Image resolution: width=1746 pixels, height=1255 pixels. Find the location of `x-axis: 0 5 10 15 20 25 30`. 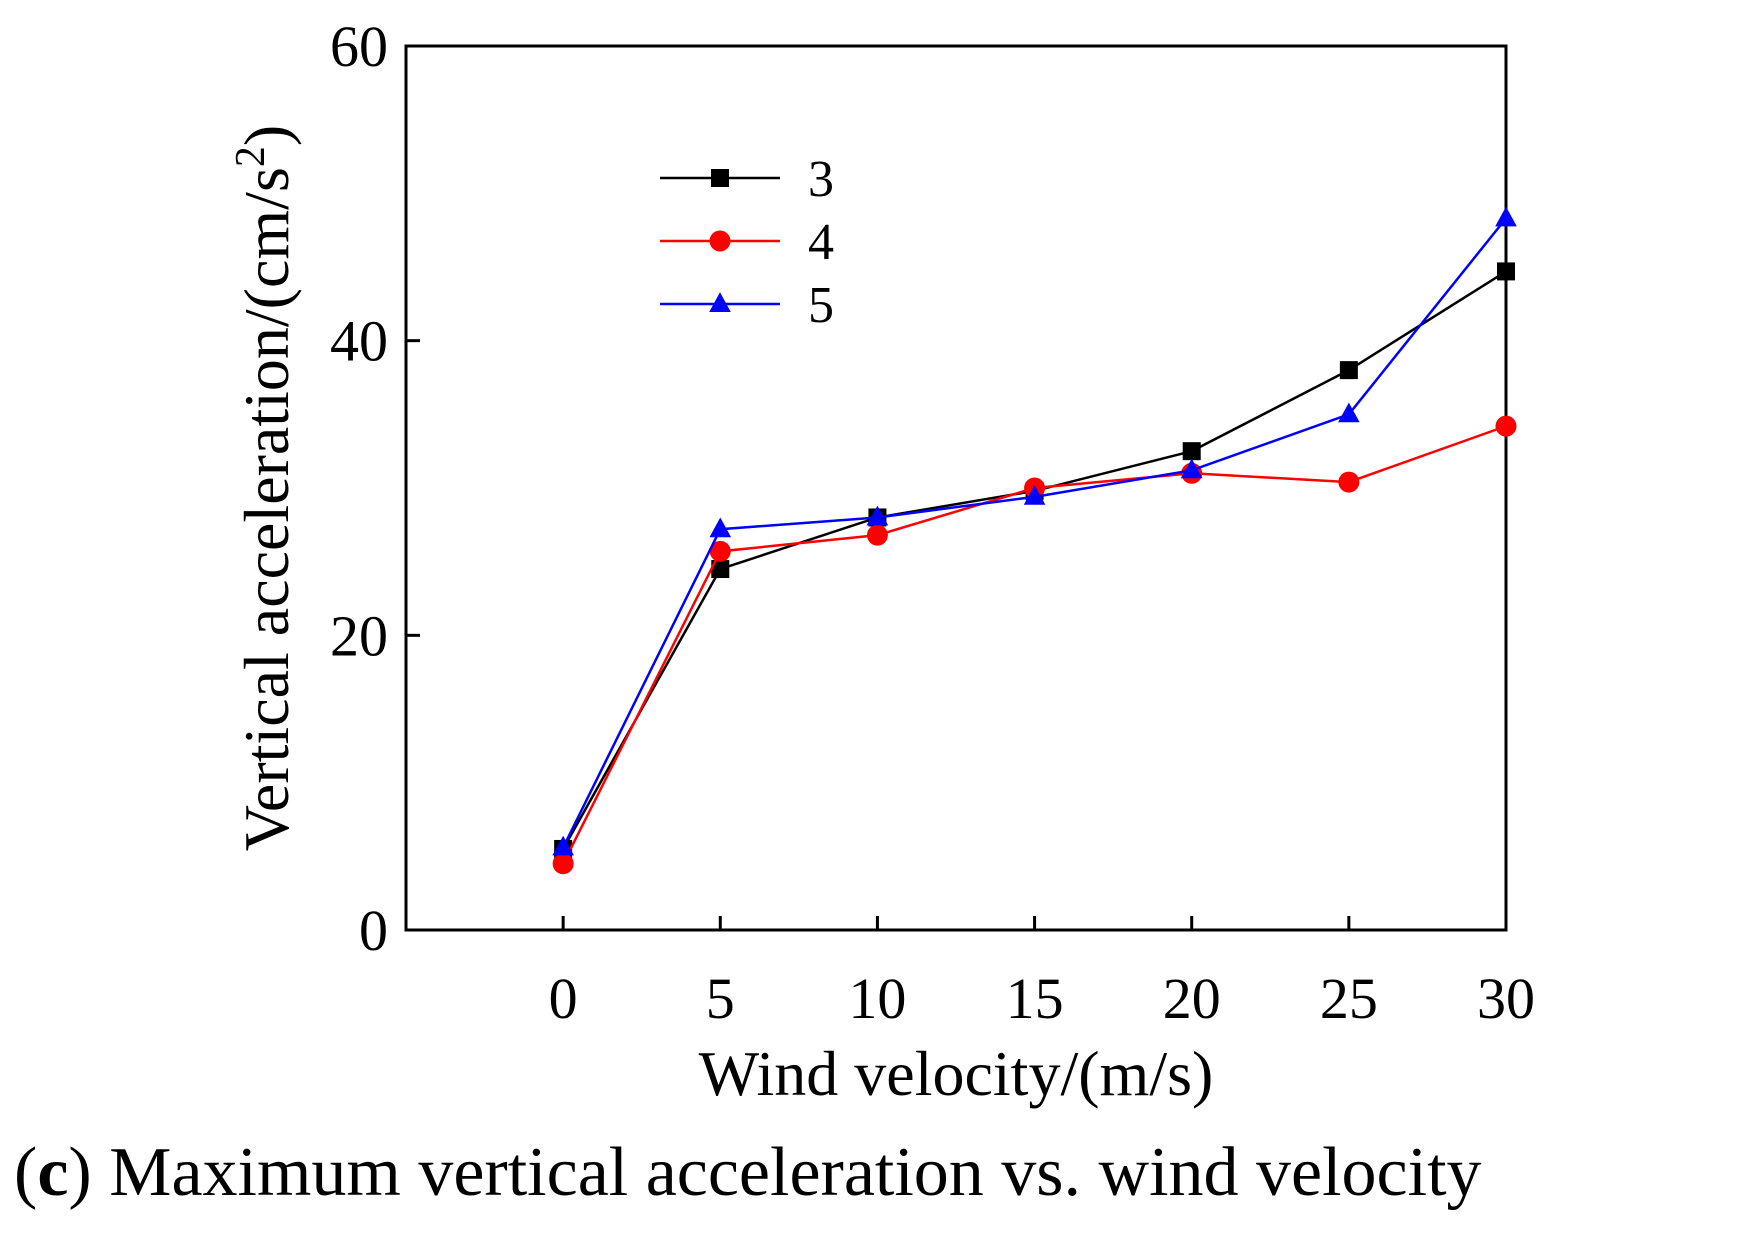

x-axis: 0 5 10 15 20 25 30 is located at coordinates (1042, 973).